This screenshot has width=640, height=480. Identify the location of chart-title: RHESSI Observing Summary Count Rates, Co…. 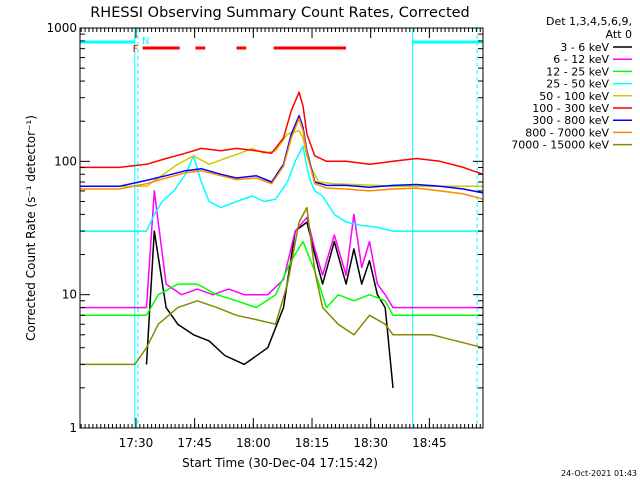
(280, 13).